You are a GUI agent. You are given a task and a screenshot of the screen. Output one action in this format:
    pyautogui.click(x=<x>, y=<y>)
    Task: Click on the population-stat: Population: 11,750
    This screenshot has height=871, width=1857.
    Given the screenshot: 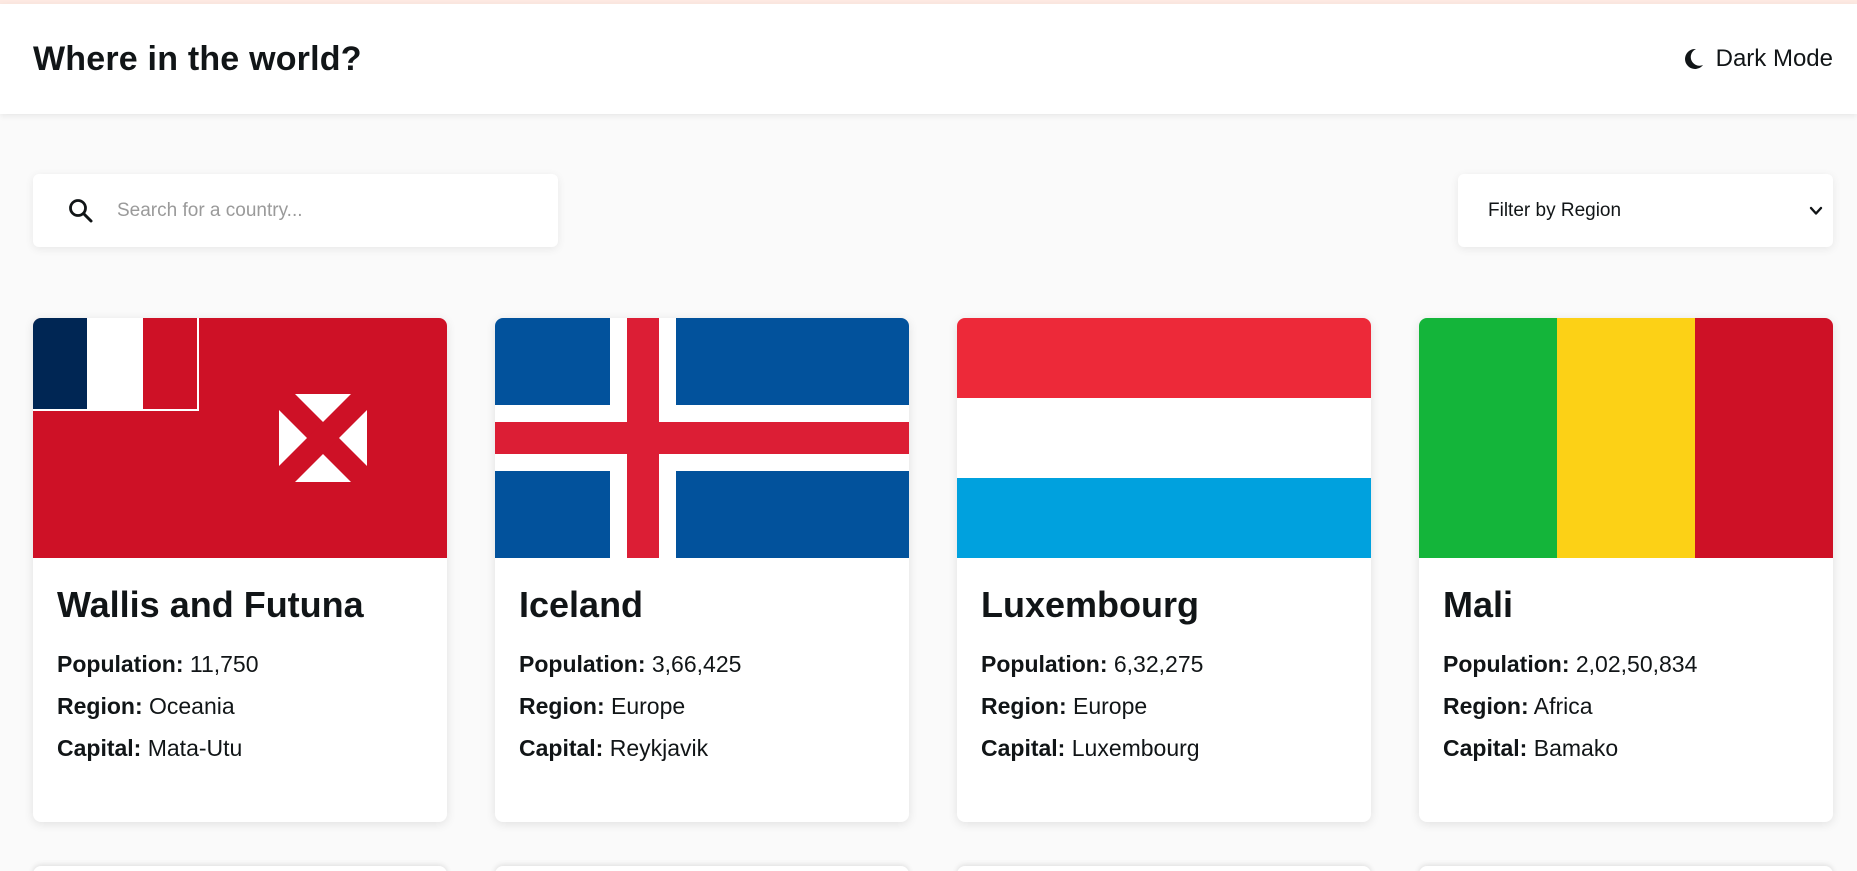 What is the action you would take?
    pyautogui.click(x=158, y=664)
    